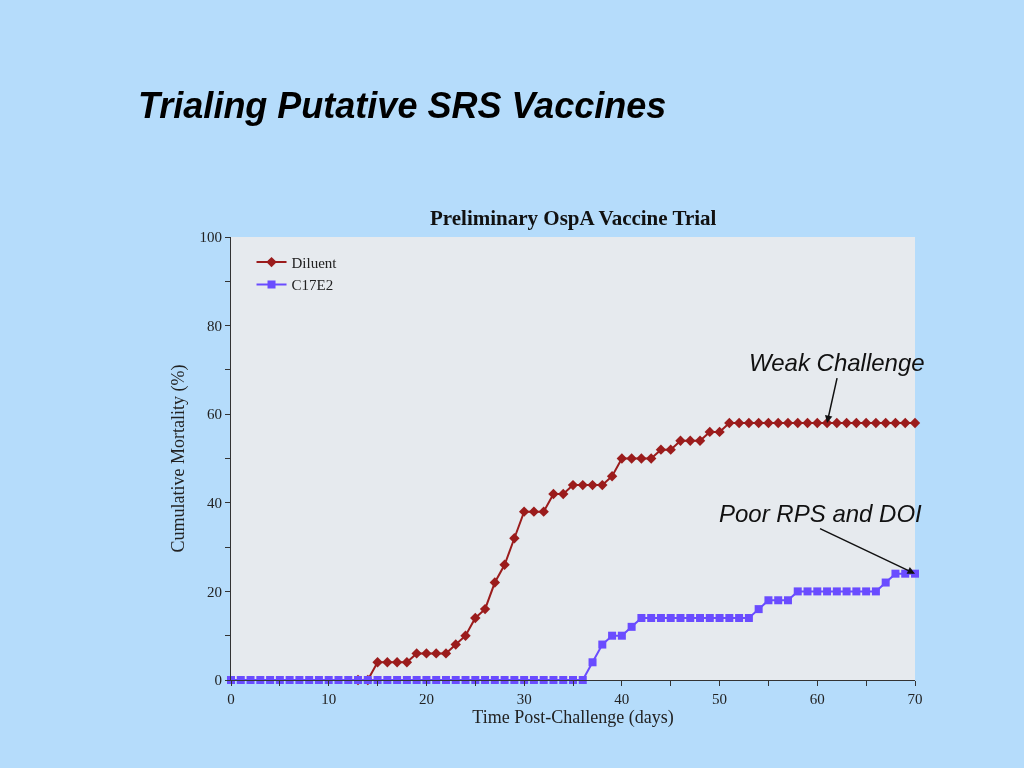 The image size is (1024, 768). I want to click on chart-title: Trialing Putative SRS Vaccines, so click(402, 105).